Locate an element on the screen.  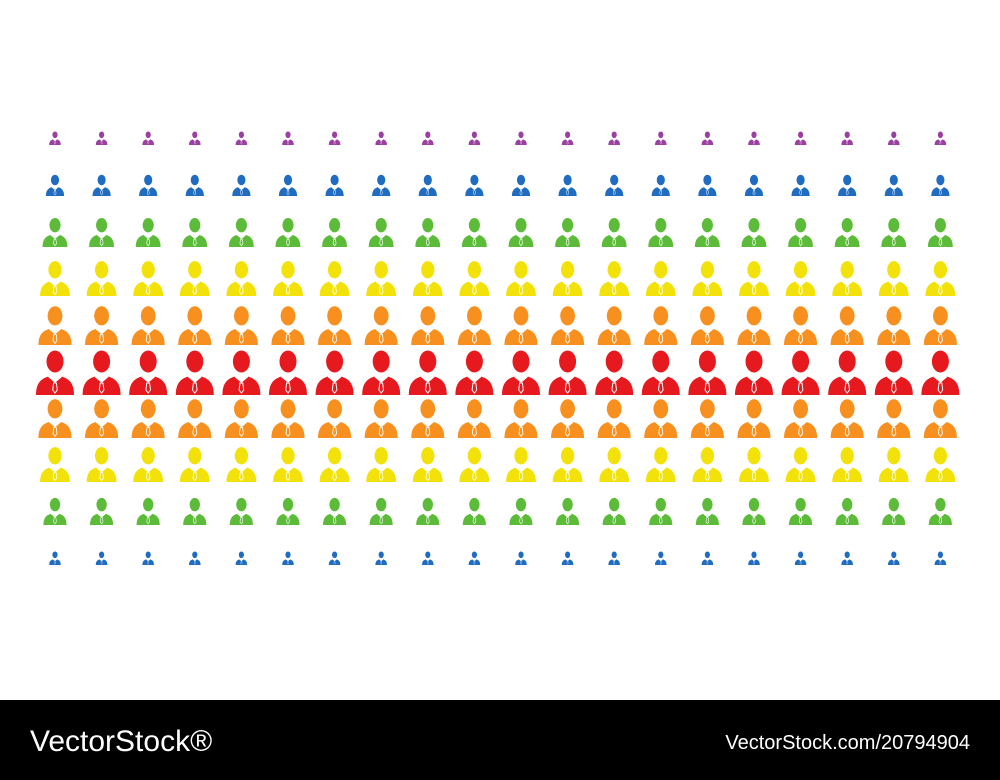
footer-bar is located at coordinates (500, 740).